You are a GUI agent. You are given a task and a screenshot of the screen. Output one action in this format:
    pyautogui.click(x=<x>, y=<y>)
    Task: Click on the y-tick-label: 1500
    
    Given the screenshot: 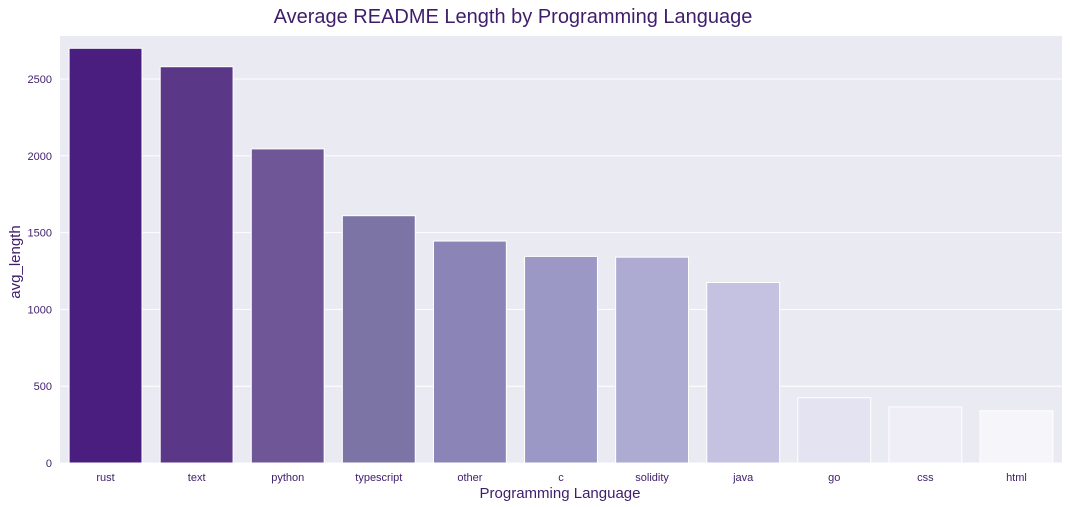 What is the action you would take?
    pyautogui.click(x=40, y=234)
    